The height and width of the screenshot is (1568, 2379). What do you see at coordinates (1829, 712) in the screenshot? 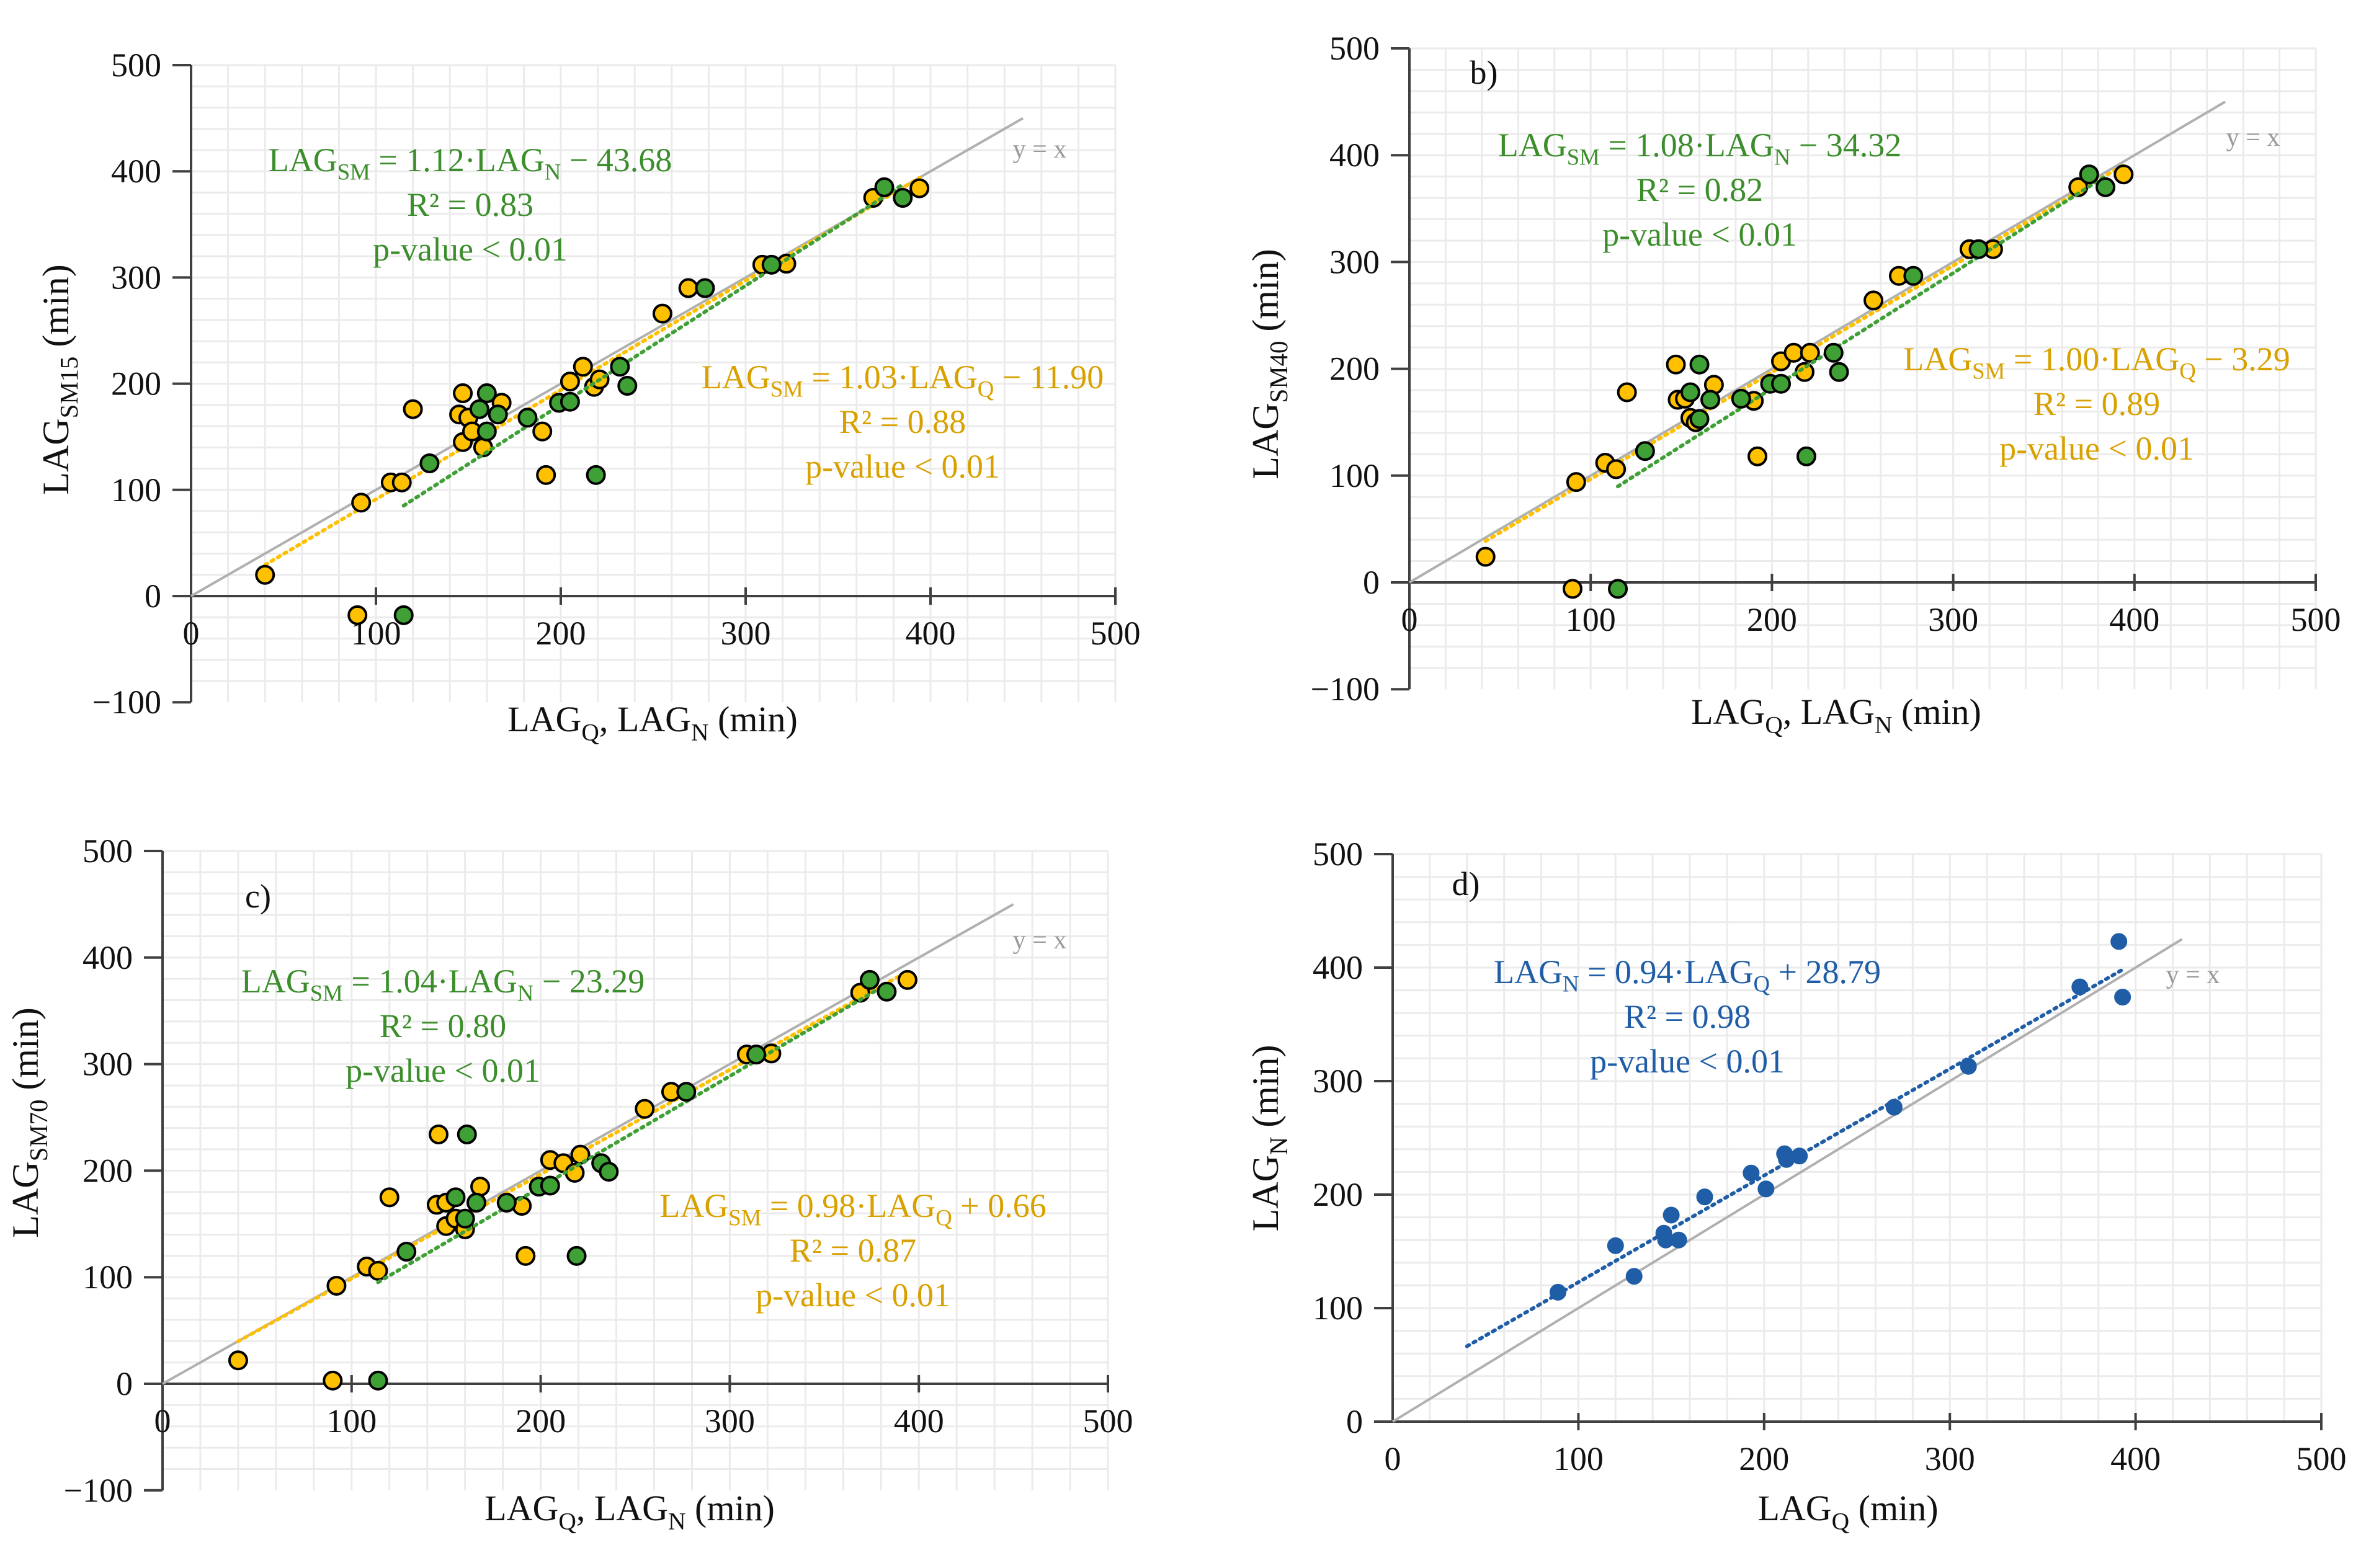
I see `text-span: , LAG` at bounding box center [1829, 712].